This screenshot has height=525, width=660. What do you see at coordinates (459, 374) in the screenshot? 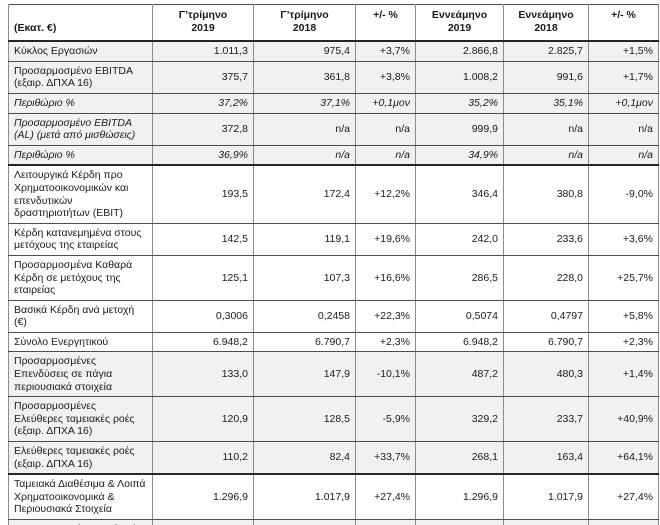
I see `cell-value: 487,2` at bounding box center [459, 374].